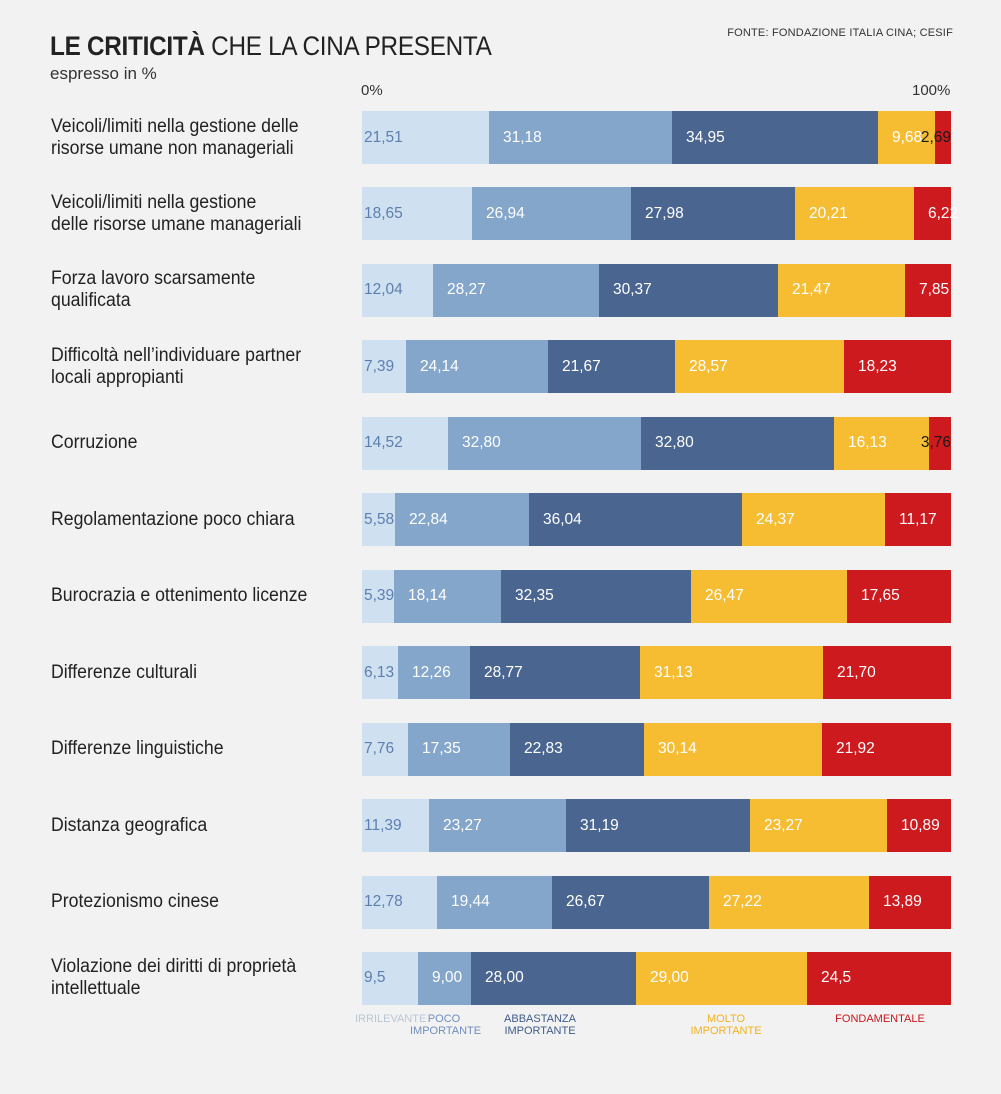 Image resolution: width=1001 pixels, height=1094 pixels. I want to click on bar-segment-irrilevante: 7,39, so click(384, 367).